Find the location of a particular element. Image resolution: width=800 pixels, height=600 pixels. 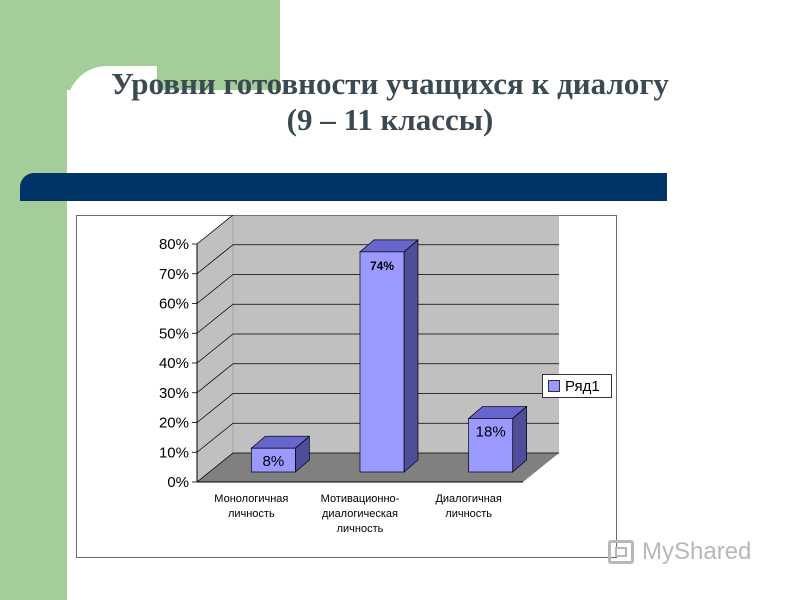

watermark: MyShared is located at coordinates (679, 552).